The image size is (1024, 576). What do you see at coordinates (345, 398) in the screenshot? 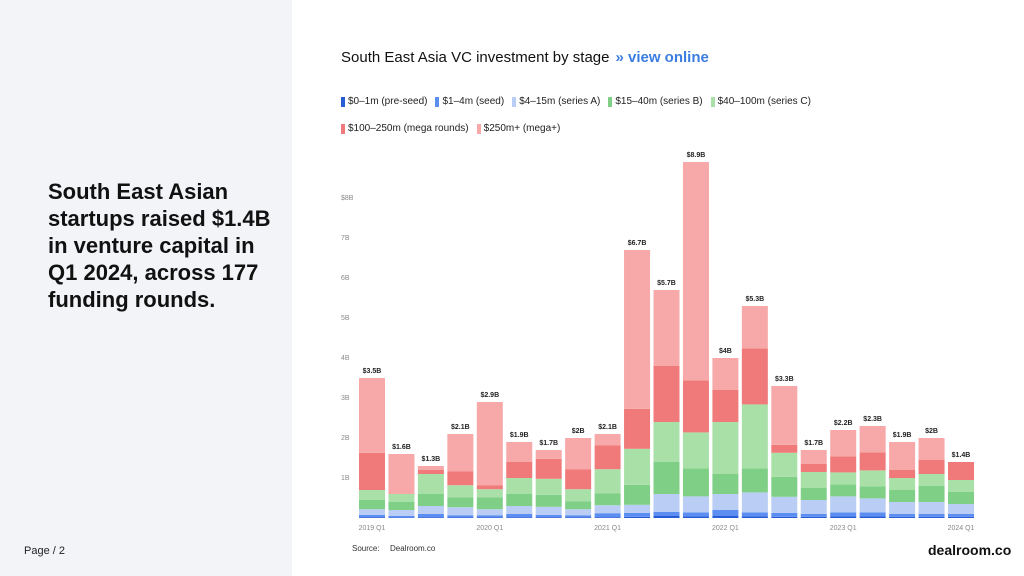
I see `y-tick-label: 3B` at bounding box center [345, 398].